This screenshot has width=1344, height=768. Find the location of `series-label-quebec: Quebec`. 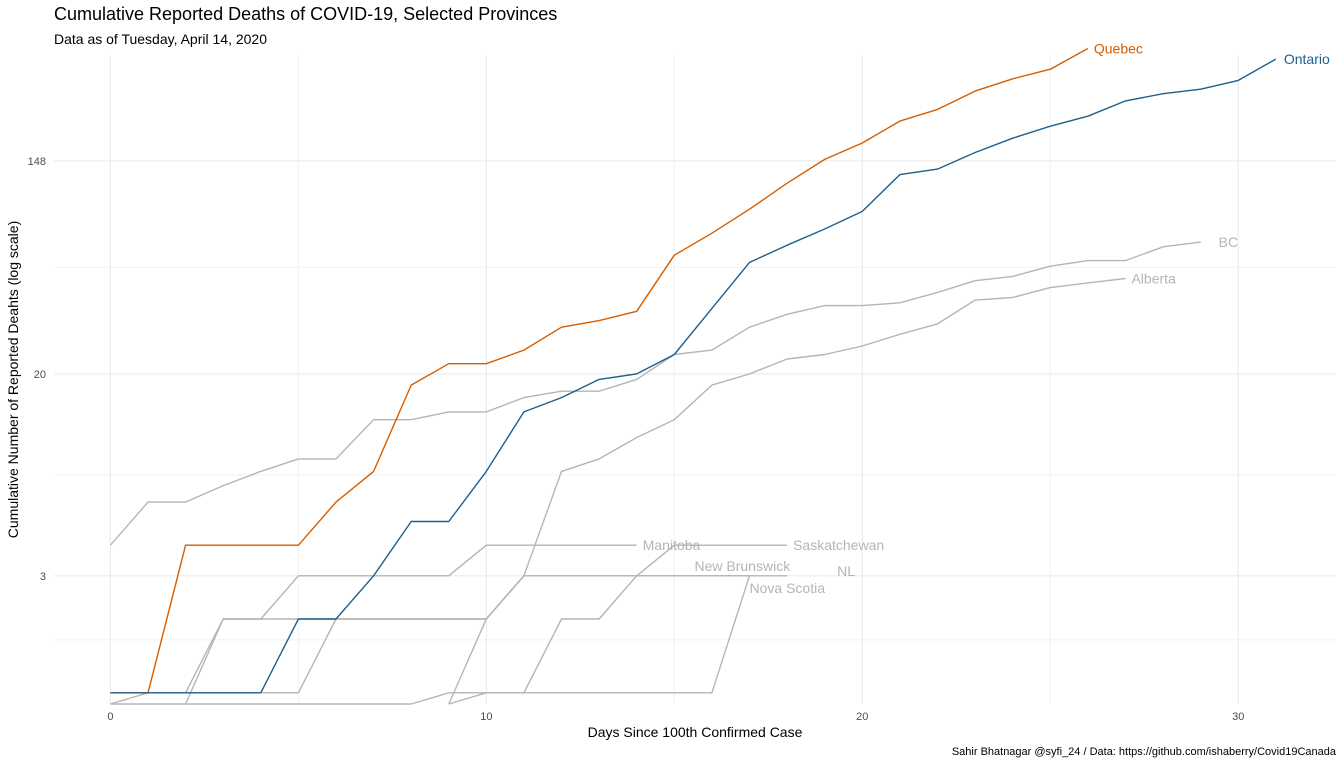

series-label-quebec: Quebec is located at coordinates (1118, 49).